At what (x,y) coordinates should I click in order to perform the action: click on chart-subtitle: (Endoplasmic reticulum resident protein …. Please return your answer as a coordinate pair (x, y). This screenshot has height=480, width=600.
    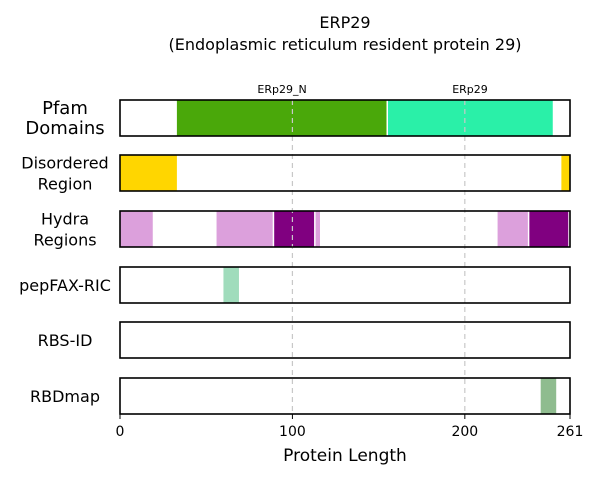
    Looking at the image, I should click on (345, 44).